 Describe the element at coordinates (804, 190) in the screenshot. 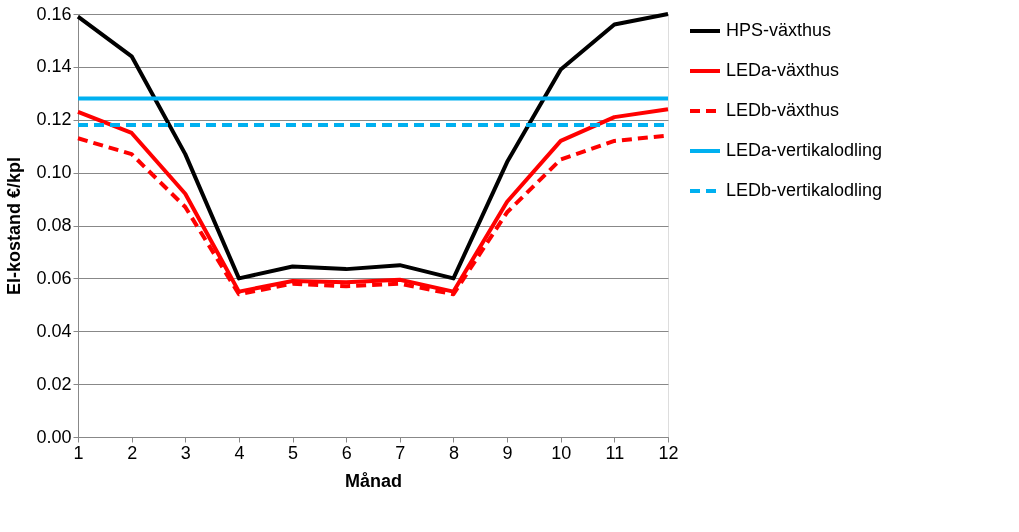

I see `legend-label: LEDb-vertikalodling` at that location.